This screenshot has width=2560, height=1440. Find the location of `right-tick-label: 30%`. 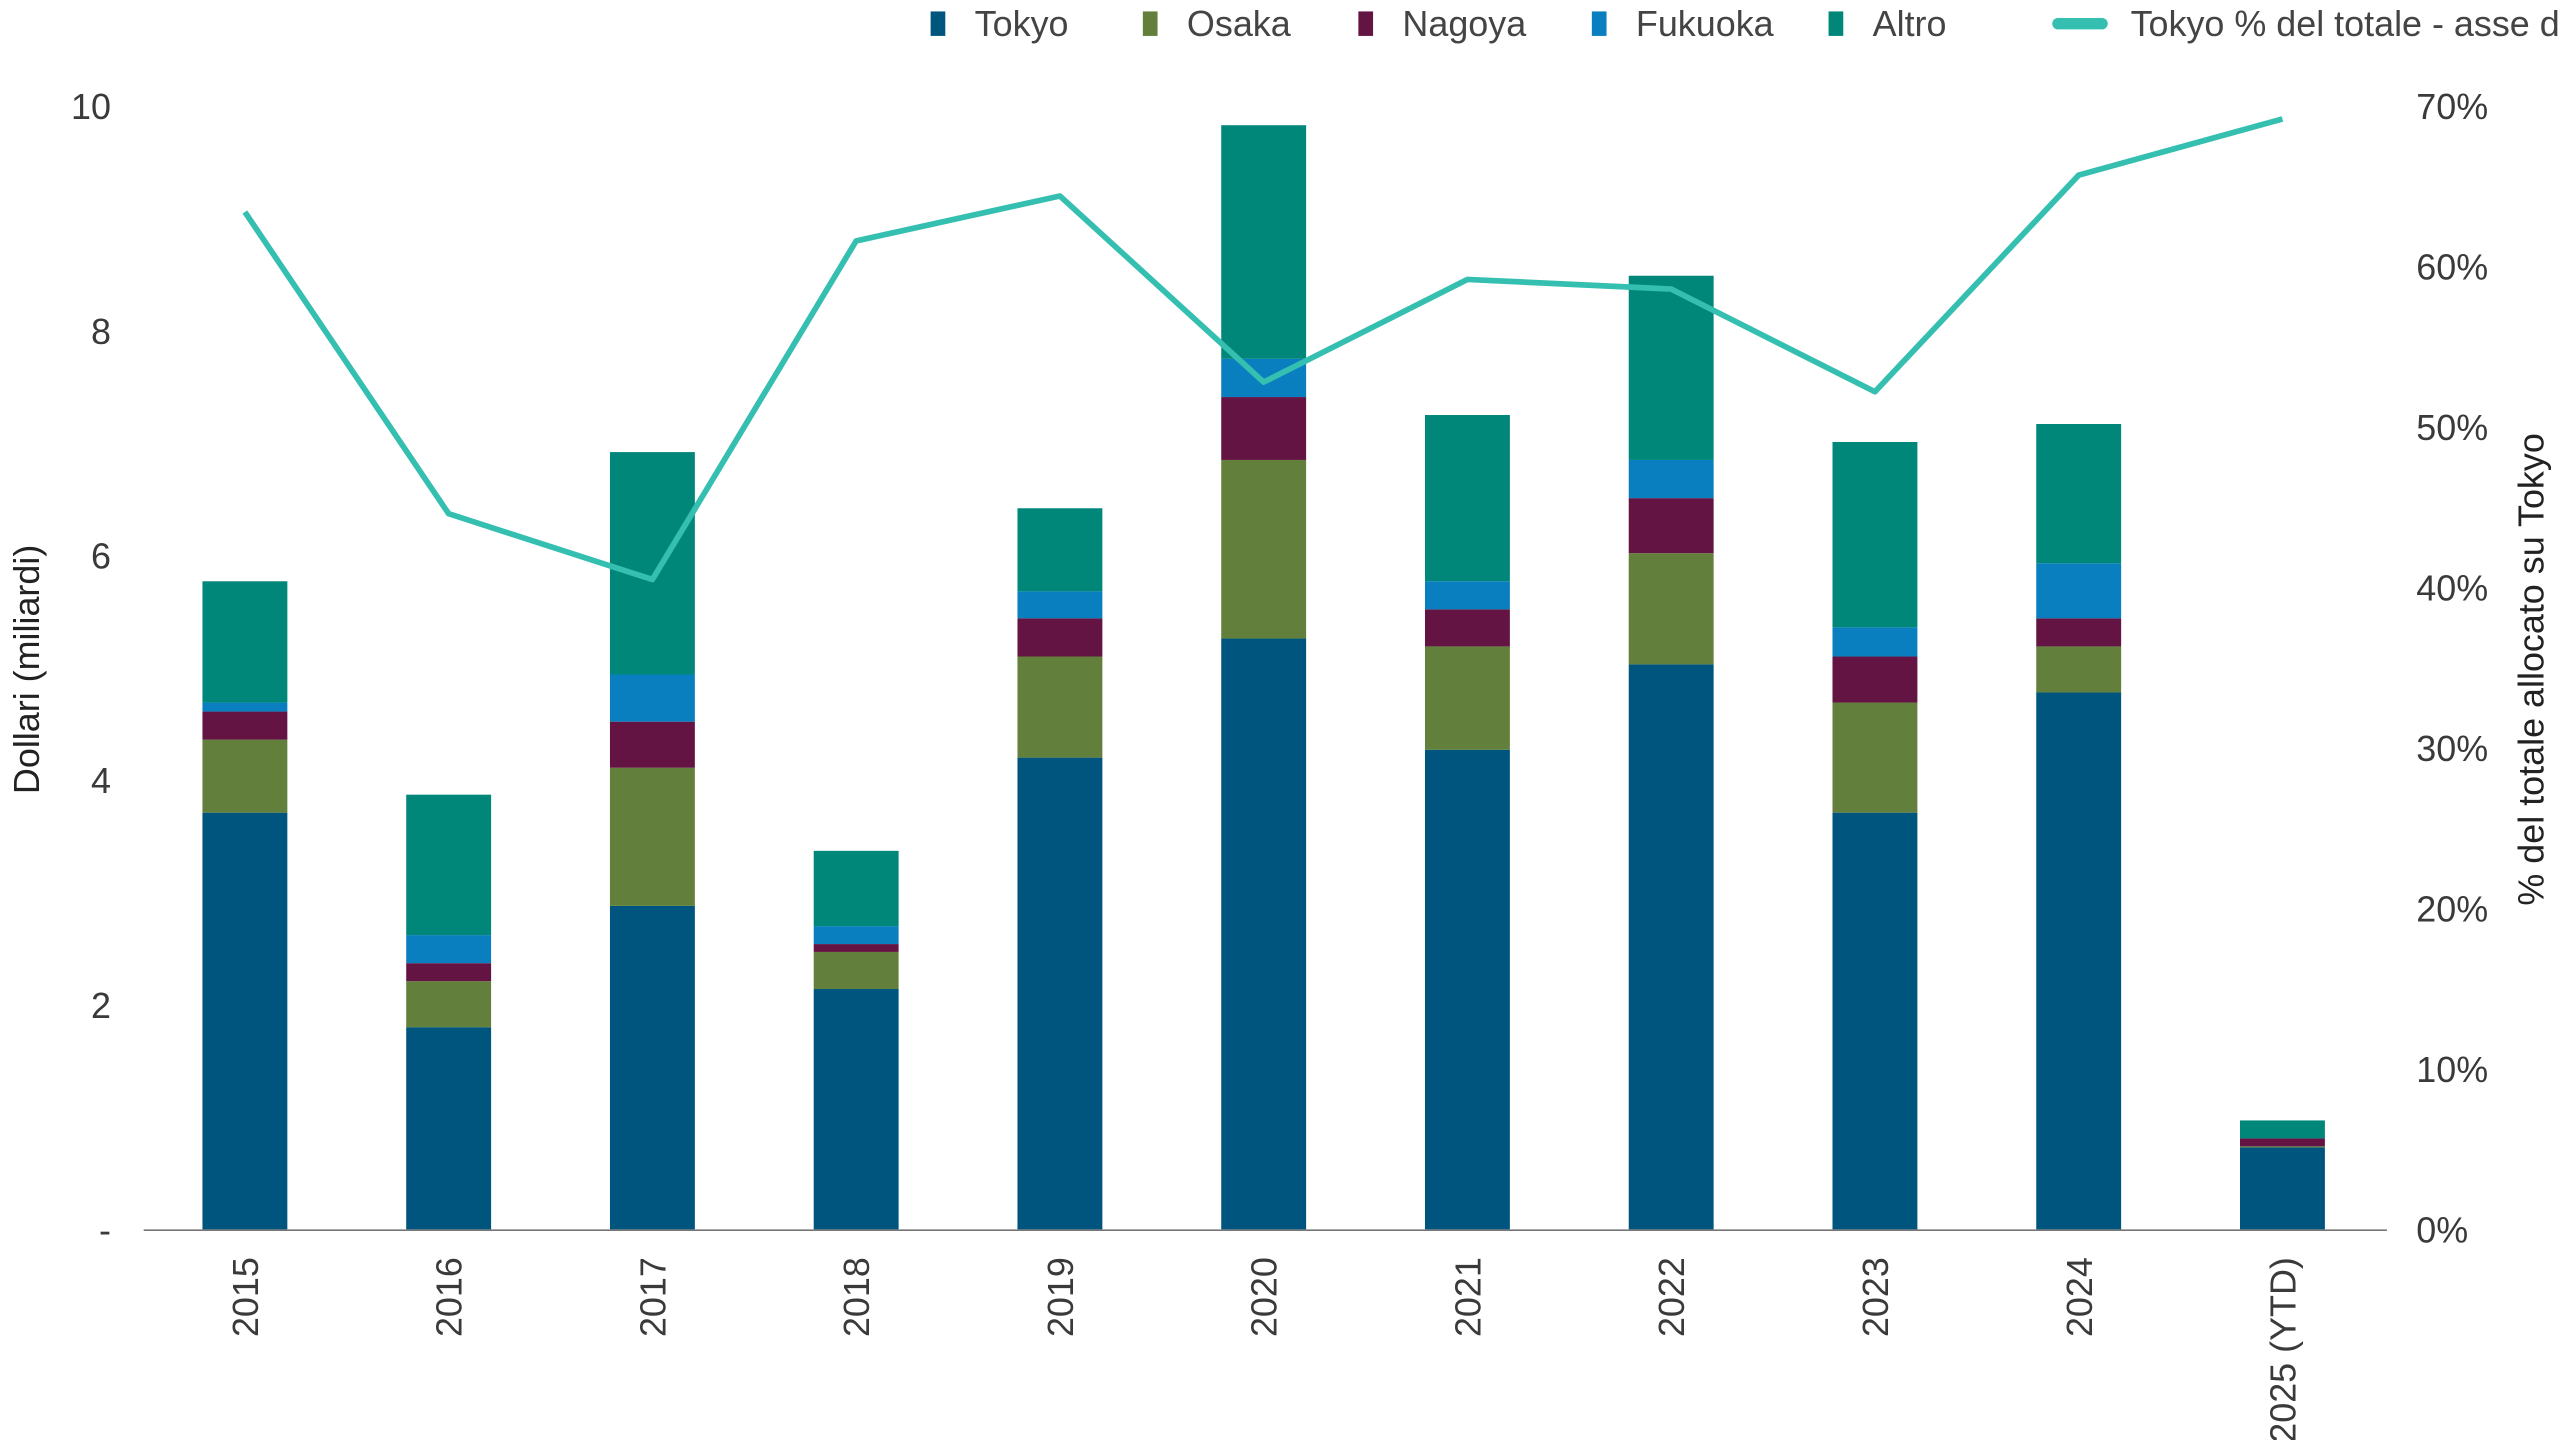

right-tick-label: 30% is located at coordinates (2452, 748).